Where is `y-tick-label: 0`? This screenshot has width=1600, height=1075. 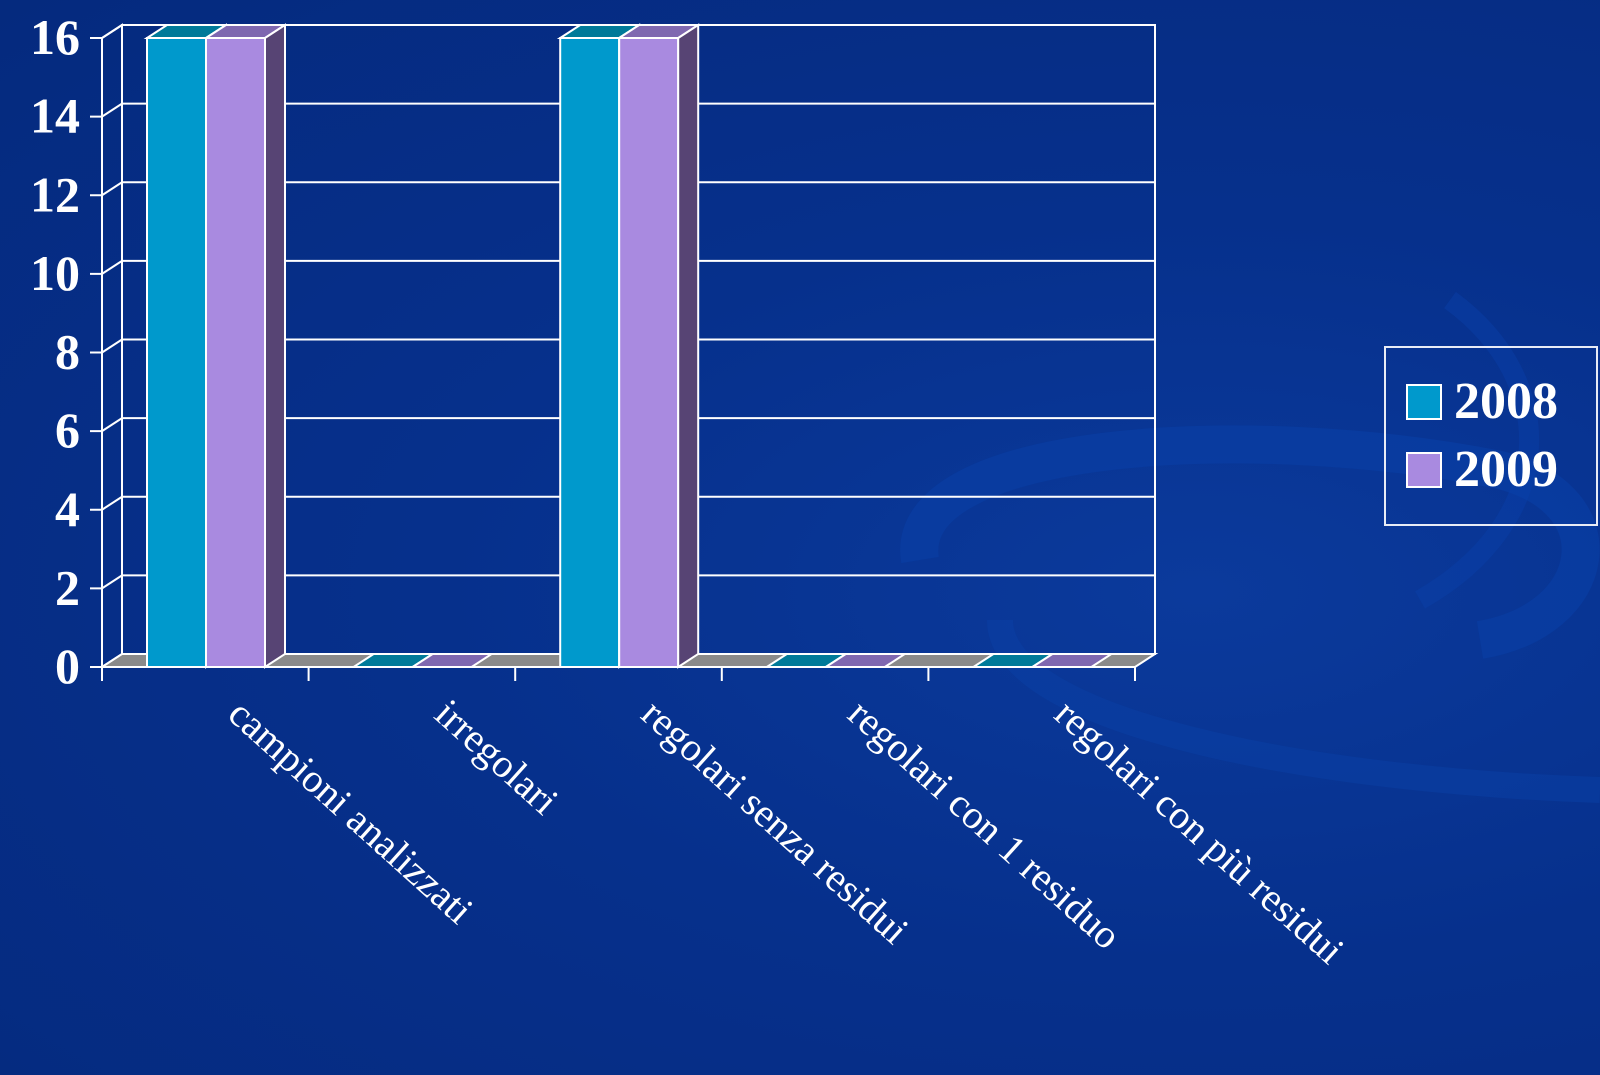 y-tick-label: 0 is located at coordinates (67, 666).